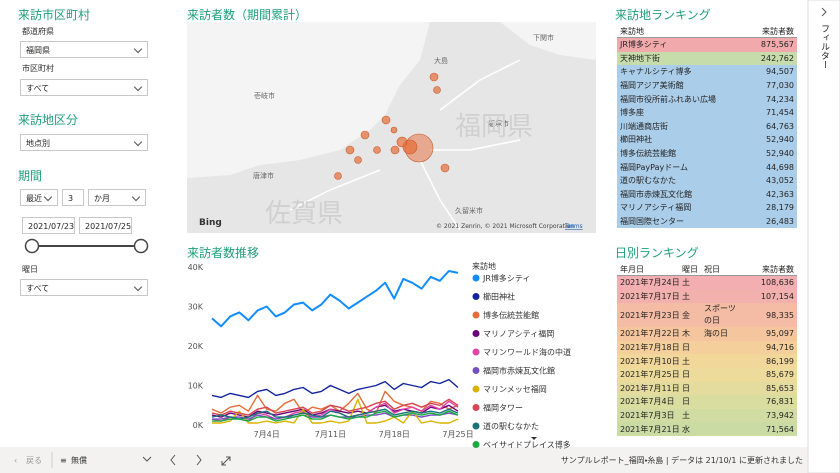 The width and height of the screenshot is (840, 473). What do you see at coordinates (686, 315) in the screenshot?
I see `table-cell: 金` at bounding box center [686, 315].